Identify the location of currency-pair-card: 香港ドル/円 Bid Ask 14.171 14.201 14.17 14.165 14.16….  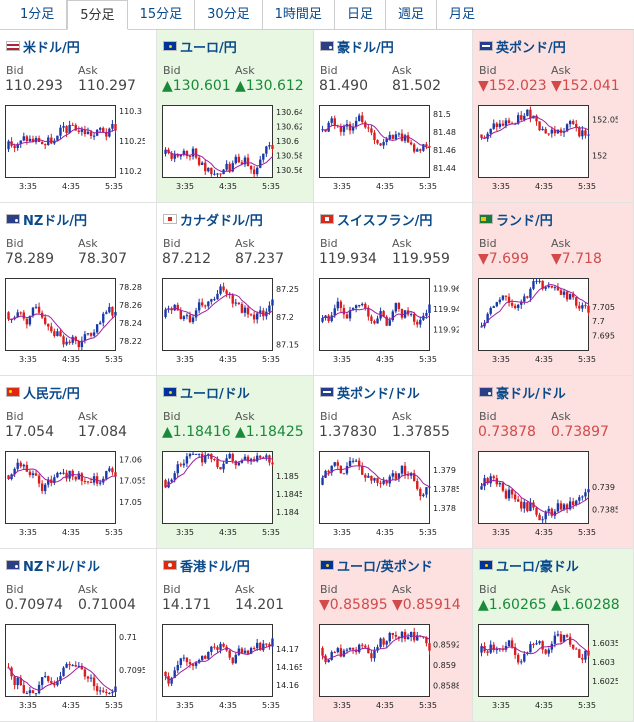
(235, 635).